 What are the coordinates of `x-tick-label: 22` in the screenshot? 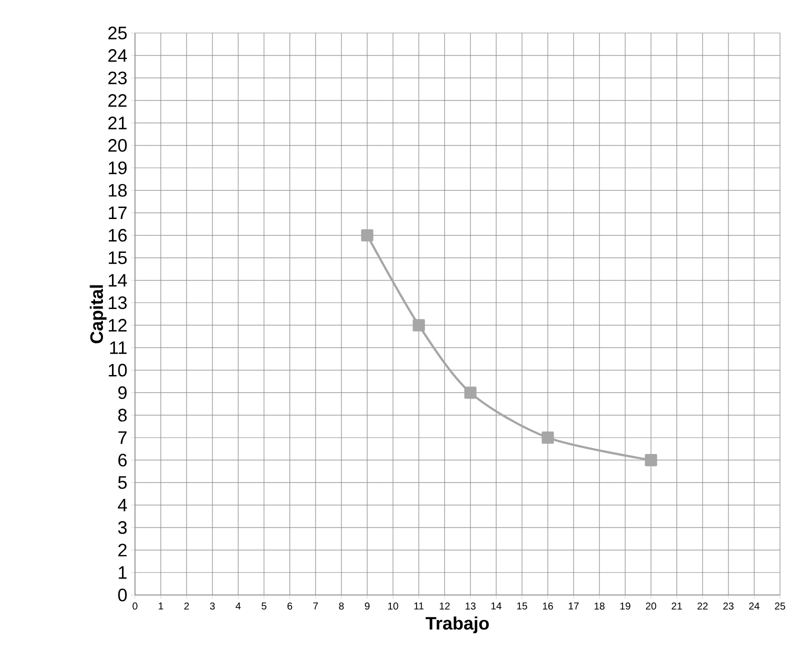 It's located at (703, 606).